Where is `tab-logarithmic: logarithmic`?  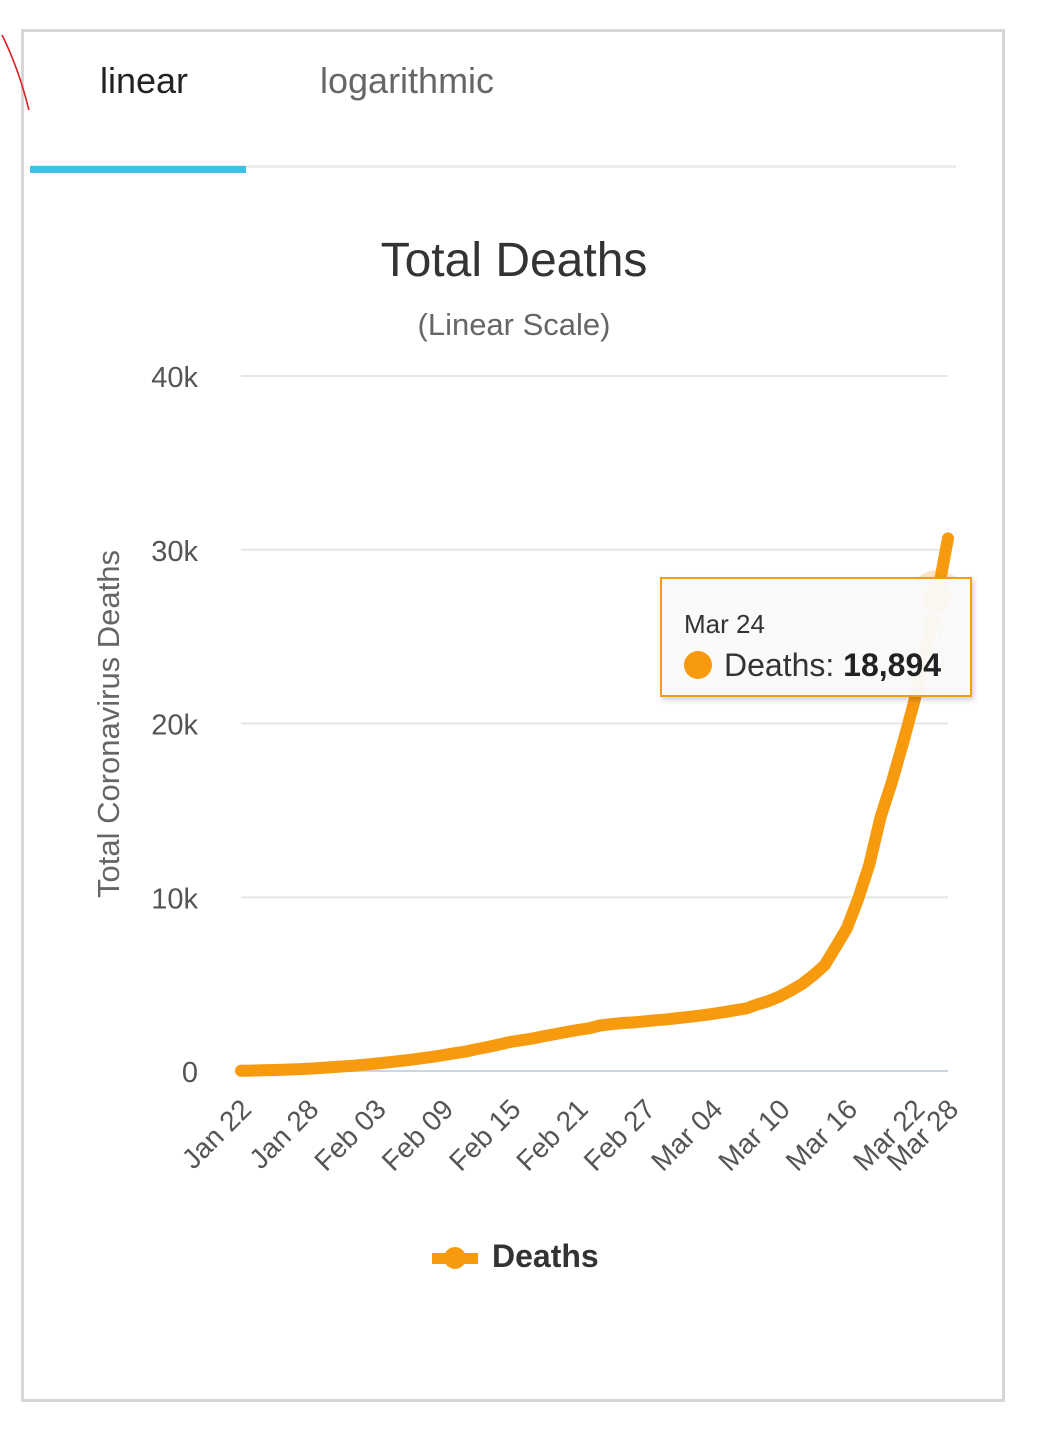 tab-logarithmic: logarithmic is located at coordinates (407, 80).